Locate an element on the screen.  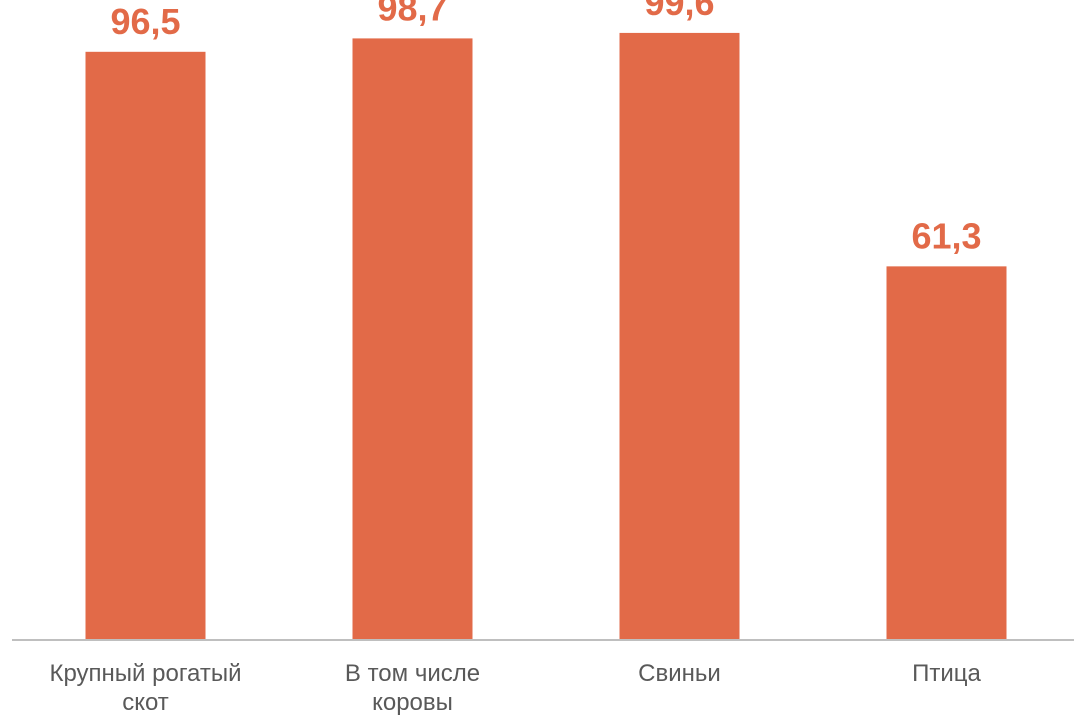
value-label-2: 98,7 is located at coordinates (412, 14).